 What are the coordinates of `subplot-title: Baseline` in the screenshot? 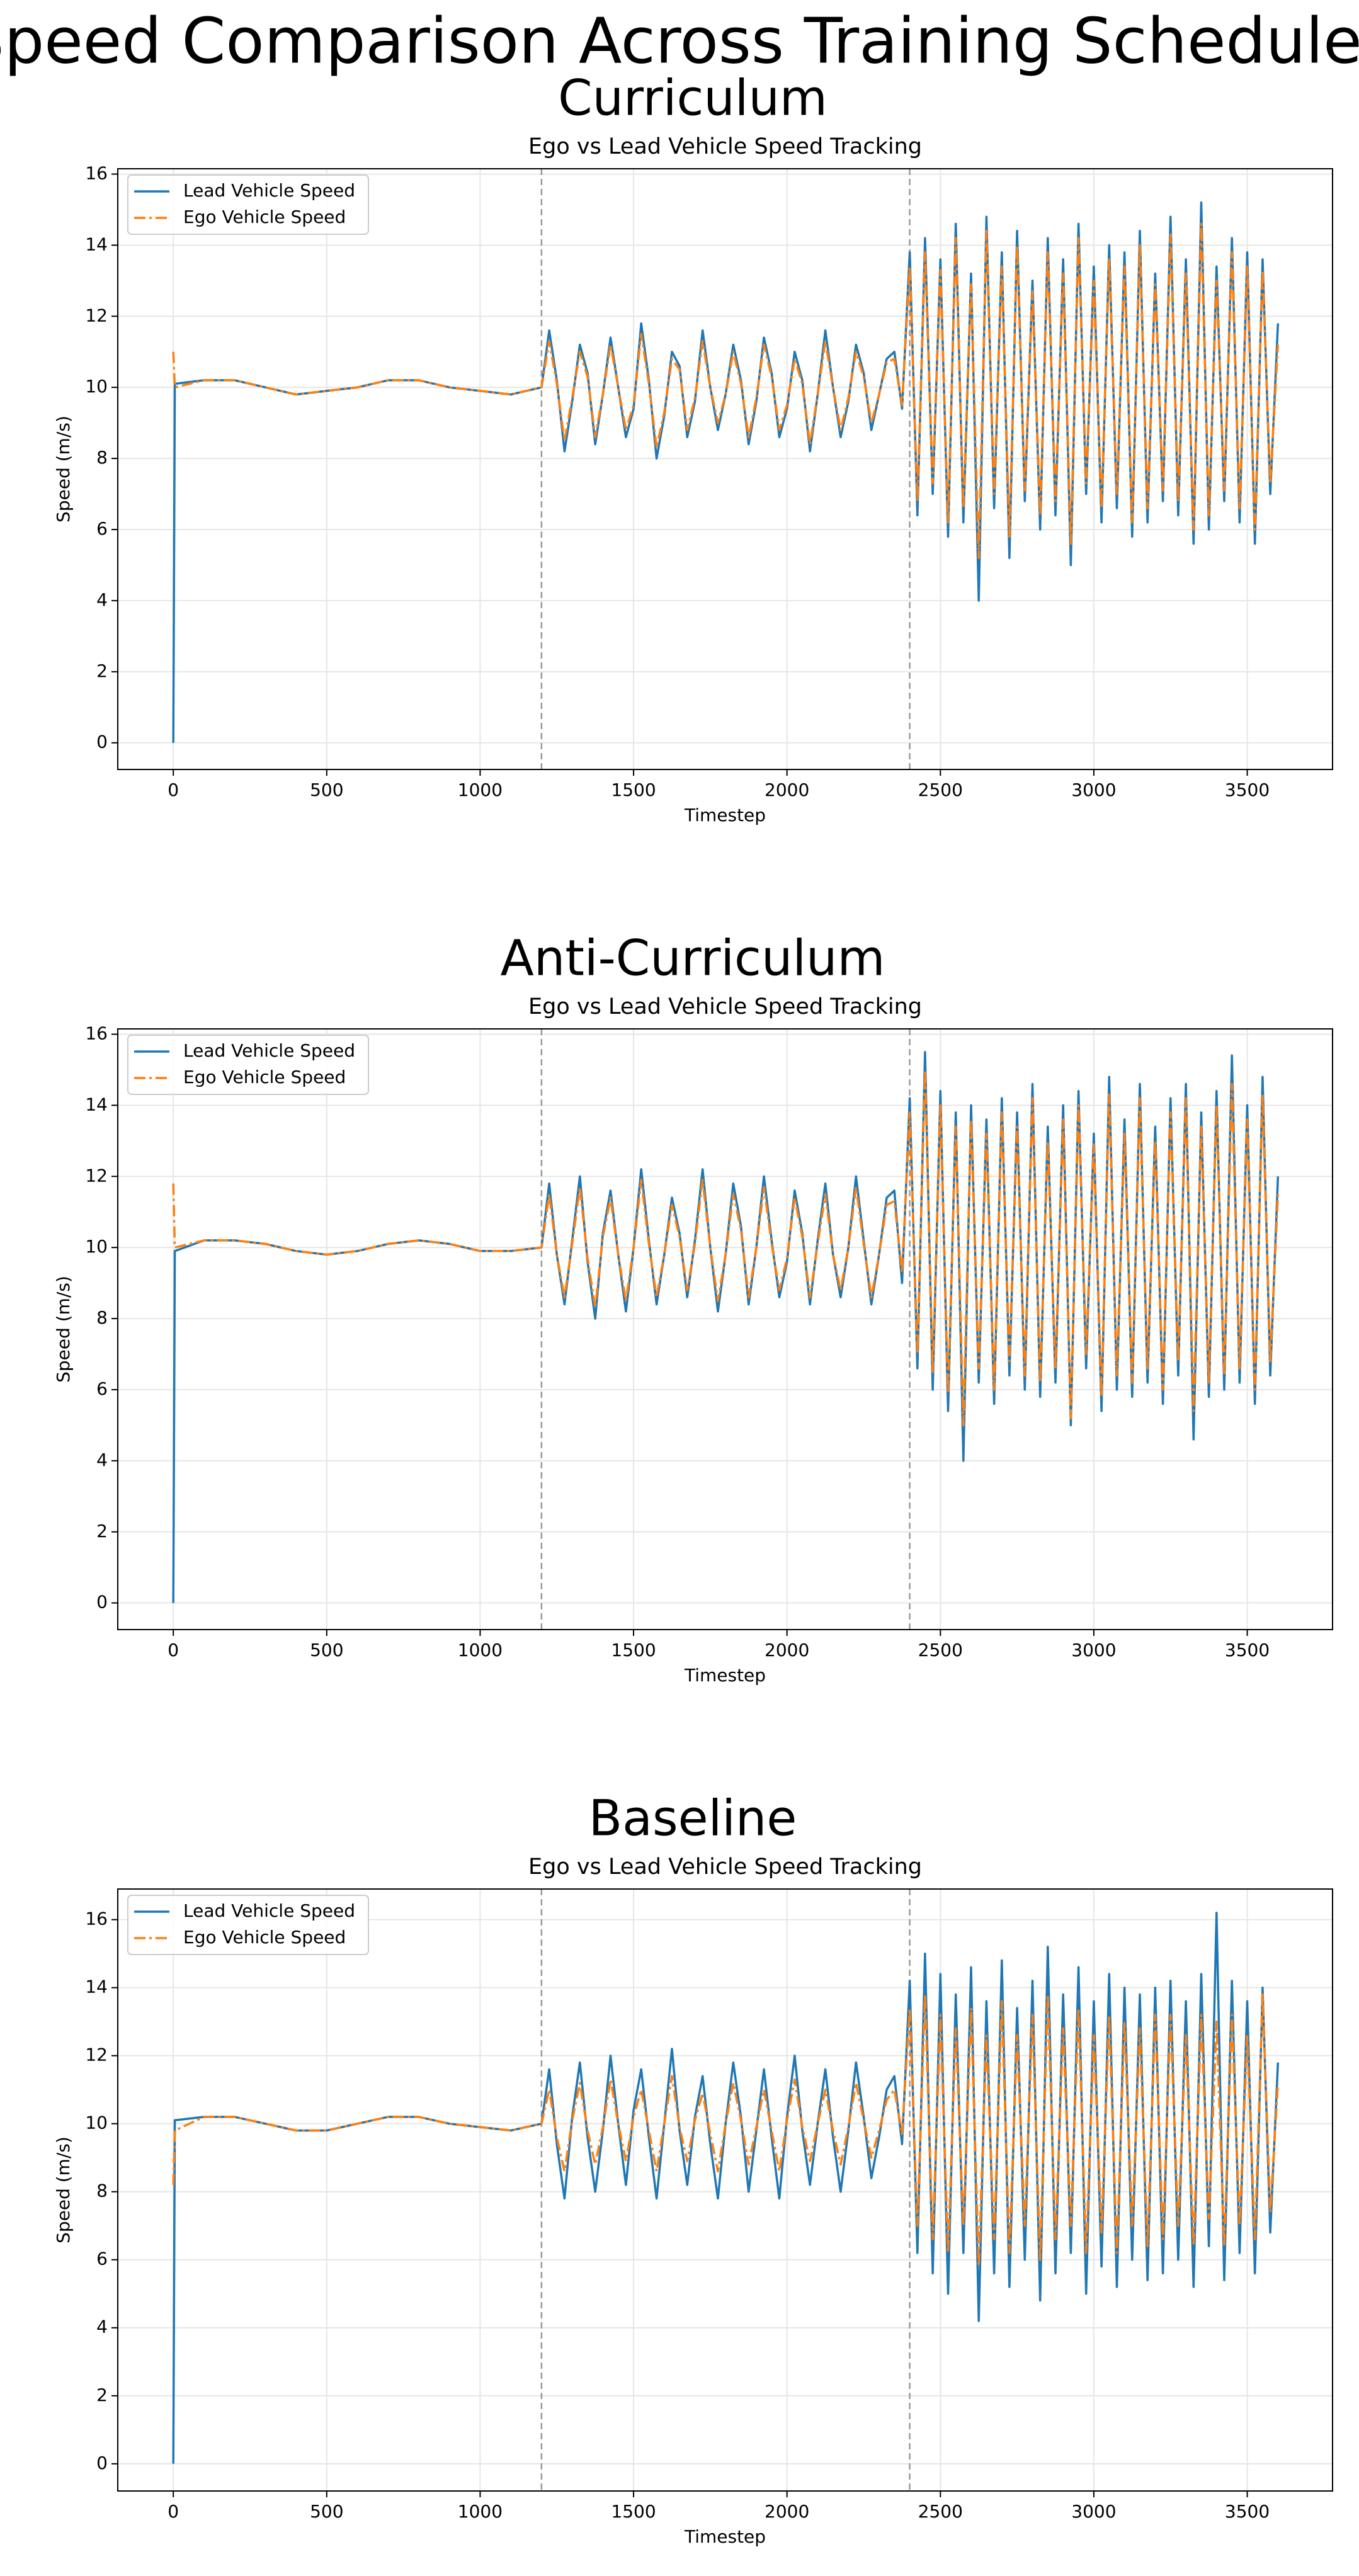 It's located at (693, 1818).